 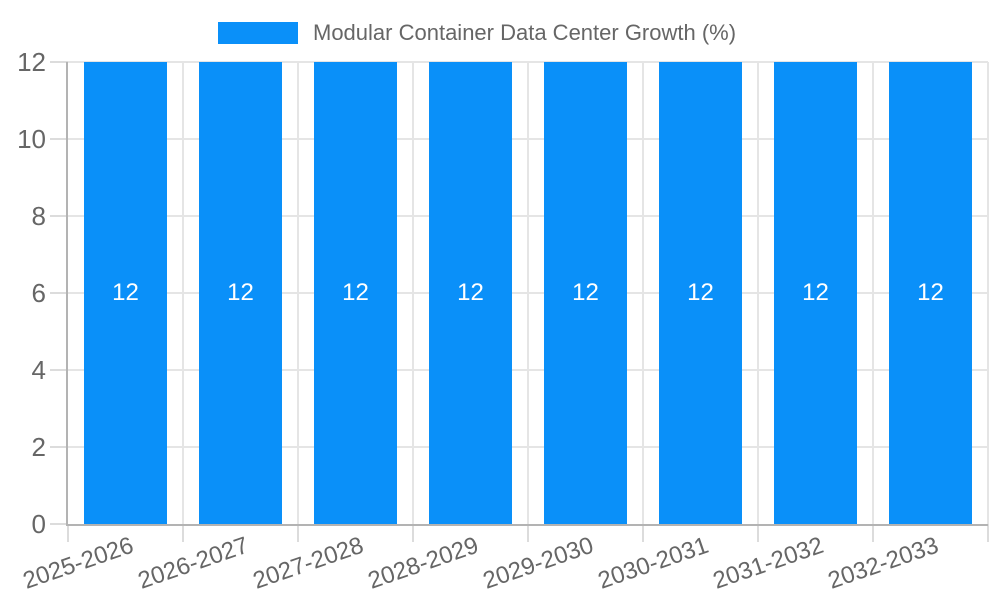 What do you see at coordinates (78, 563) in the screenshot?
I see `x-tick-label: 2025-2026` at bounding box center [78, 563].